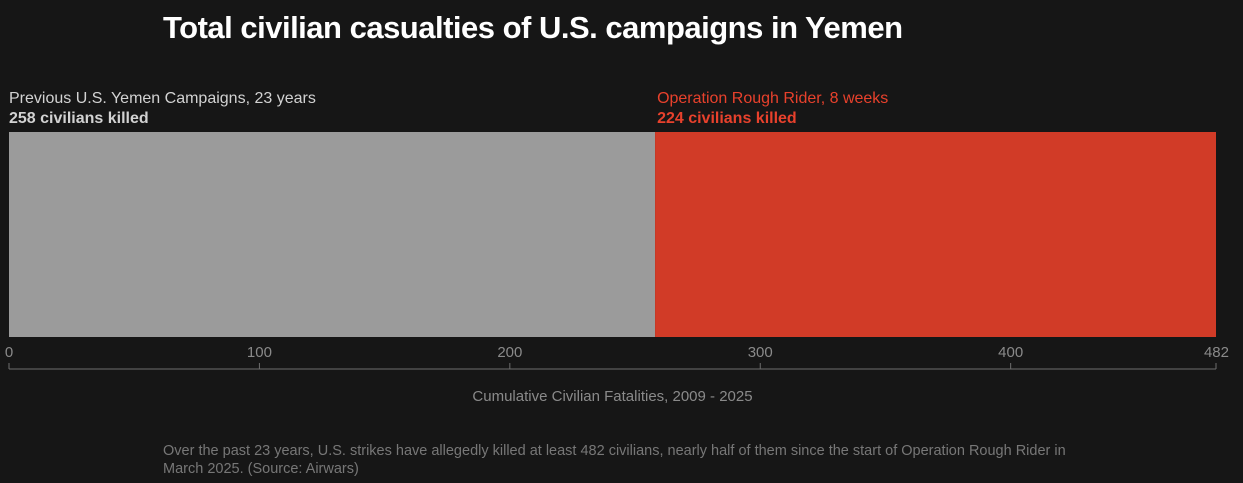  What do you see at coordinates (79, 118) in the screenshot?
I see `segment-count-previous: 258 civilians killed` at bounding box center [79, 118].